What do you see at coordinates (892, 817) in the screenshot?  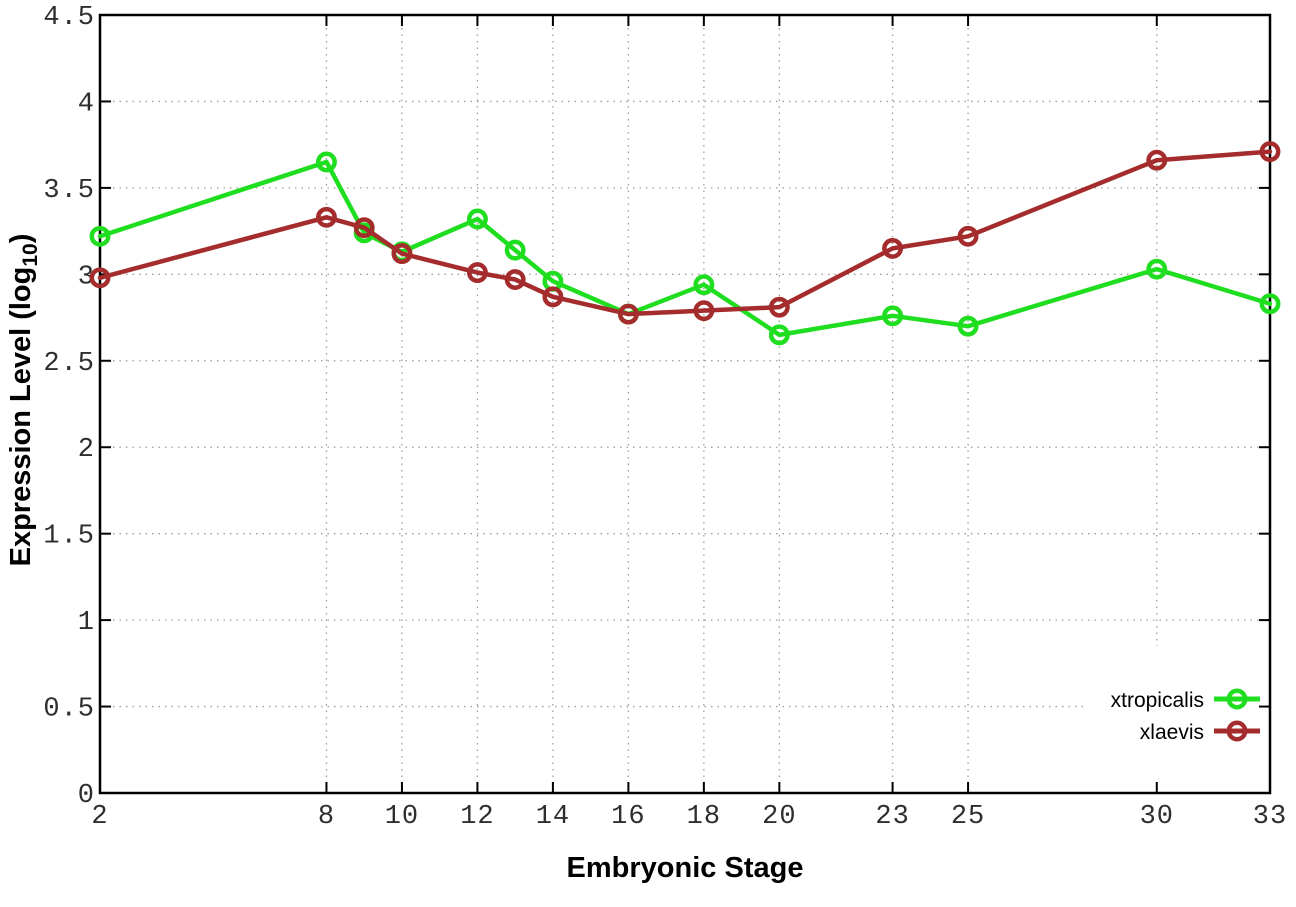 I see `x-tick-label: 23` at bounding box center [892, 817].